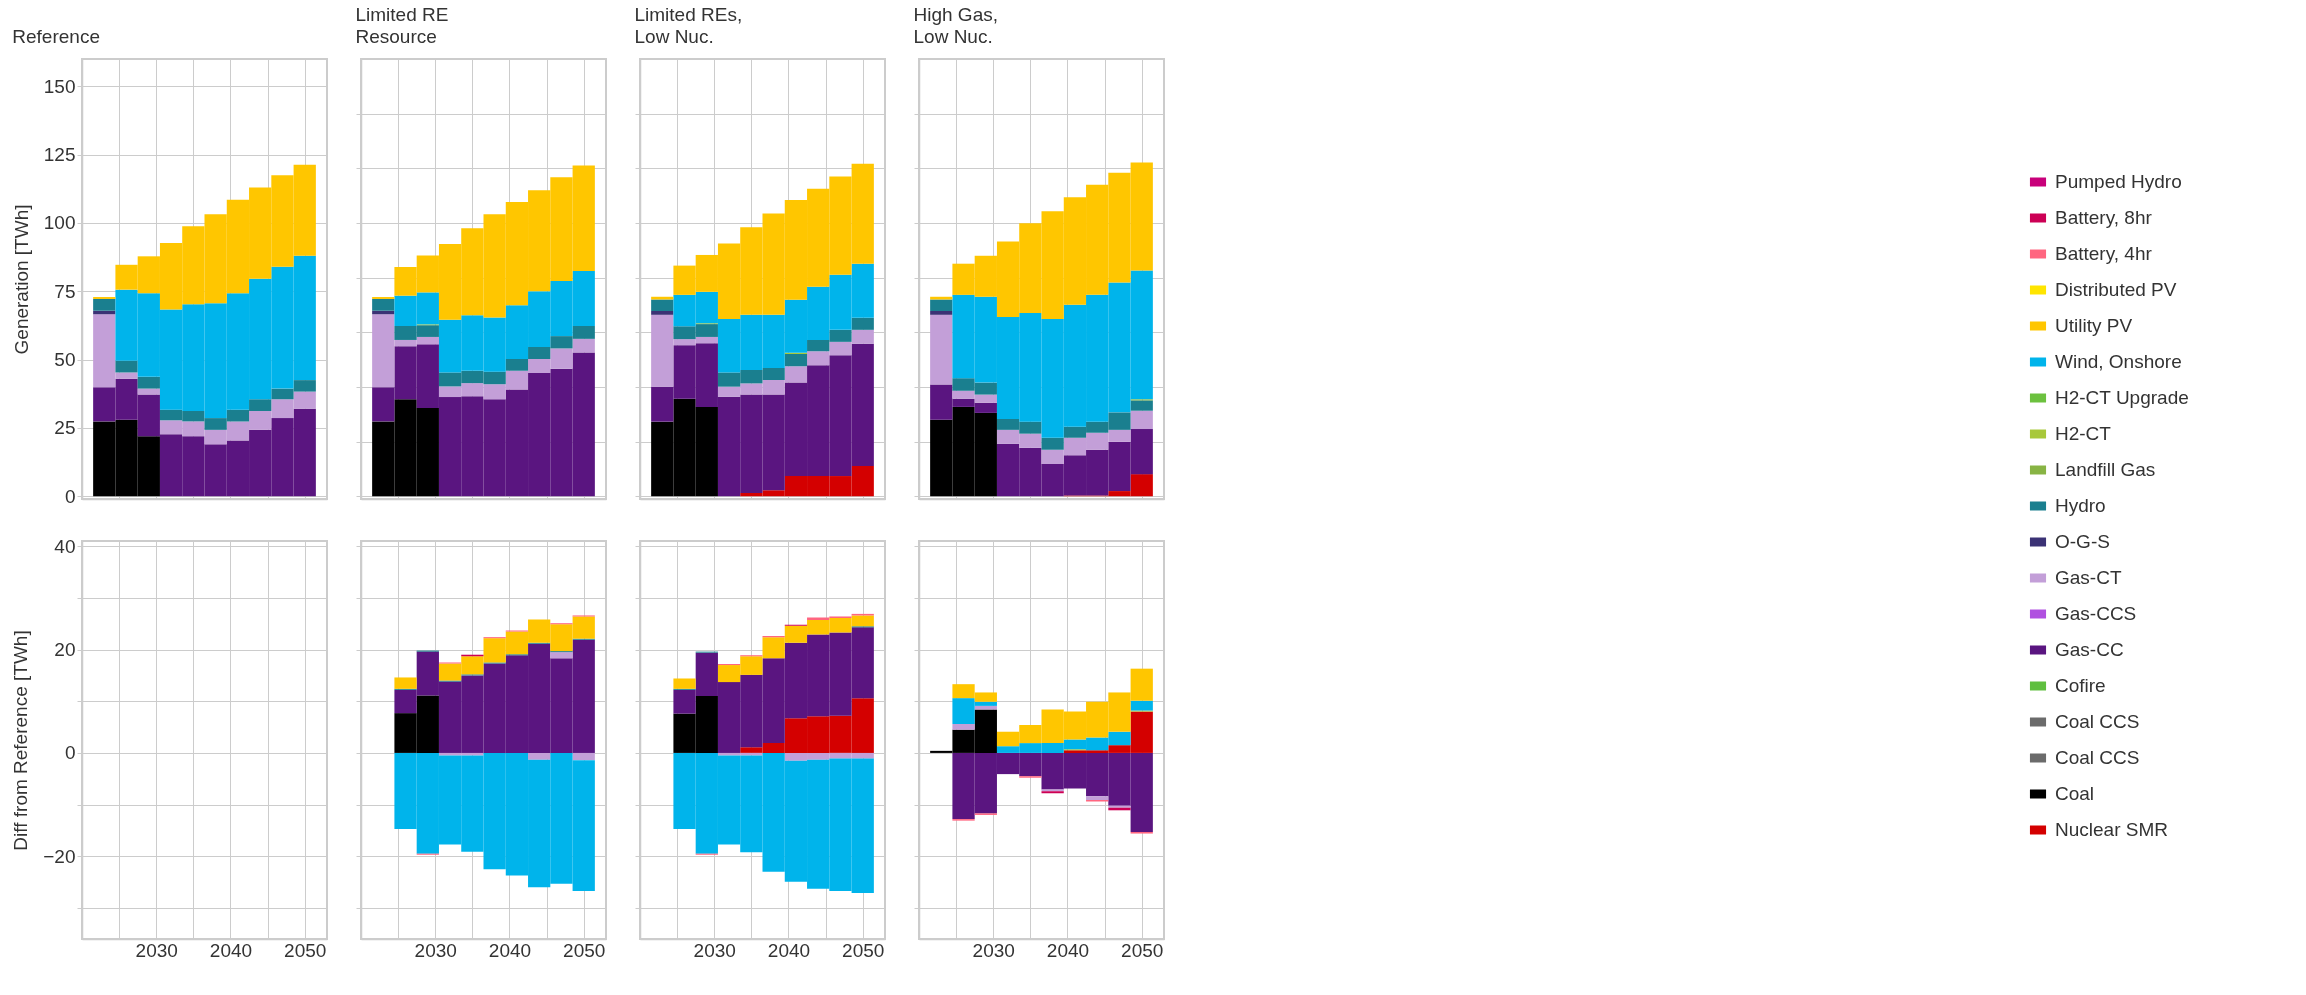 The width and height of the screenshot is (2306, 995). Describe the element at coordinates (2122, 397) in the screenshot. I see `legend-label: H2-CT Upgrade` at that location.